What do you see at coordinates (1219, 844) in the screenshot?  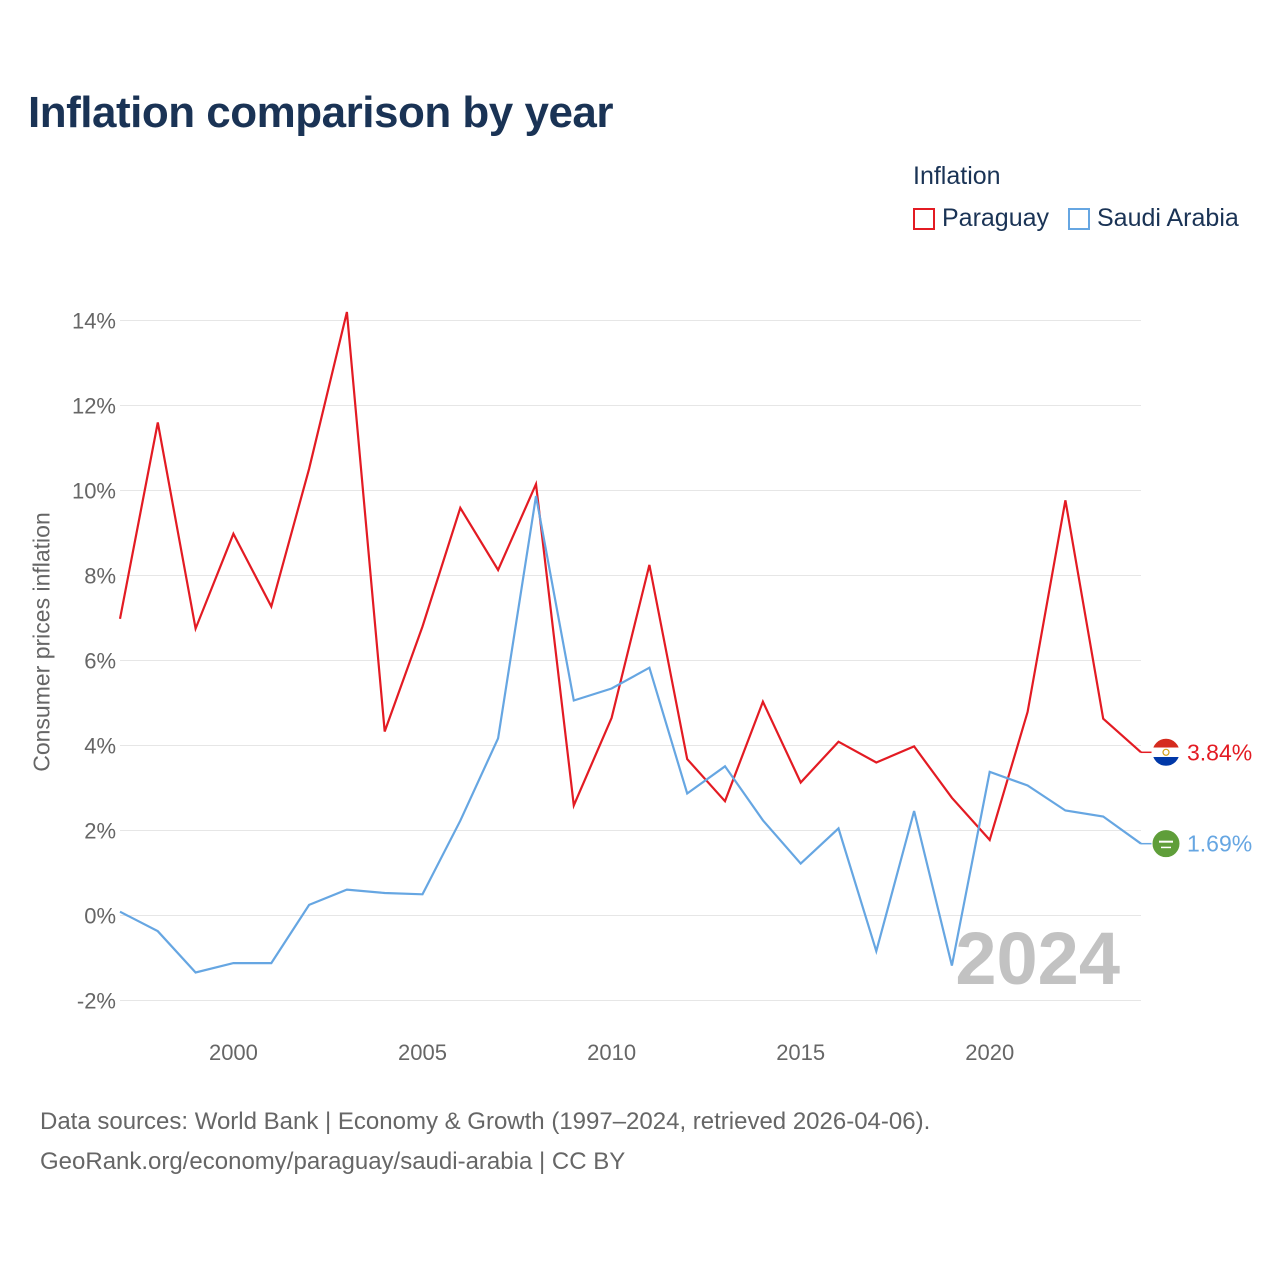 I see `end-value-label-saudi-arabia: 1.69%` at bounding box center [1219, 844].